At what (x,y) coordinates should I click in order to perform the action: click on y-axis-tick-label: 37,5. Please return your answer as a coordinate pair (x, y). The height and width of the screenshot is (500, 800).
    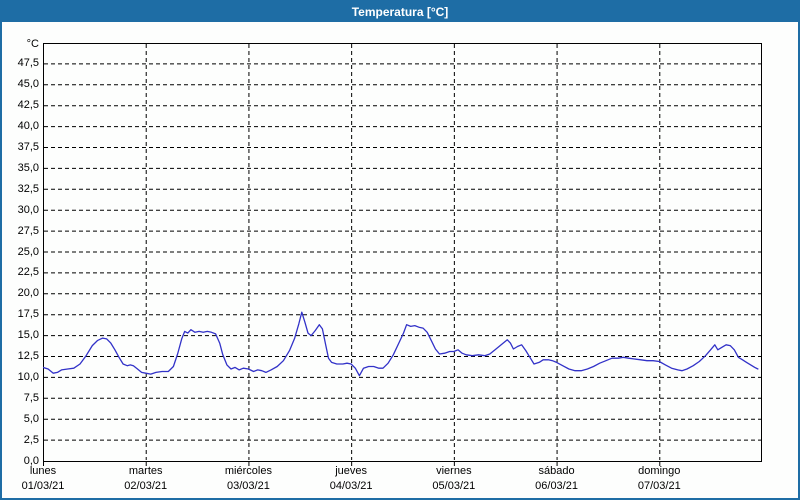
    Looking at the image, I should click on (28, 147).